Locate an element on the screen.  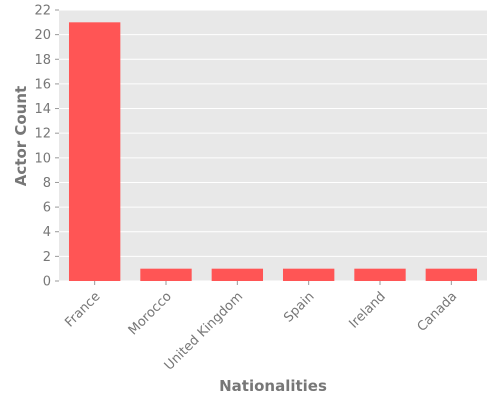
x-tick-label: Ireland is located at coordinates (367, 310).